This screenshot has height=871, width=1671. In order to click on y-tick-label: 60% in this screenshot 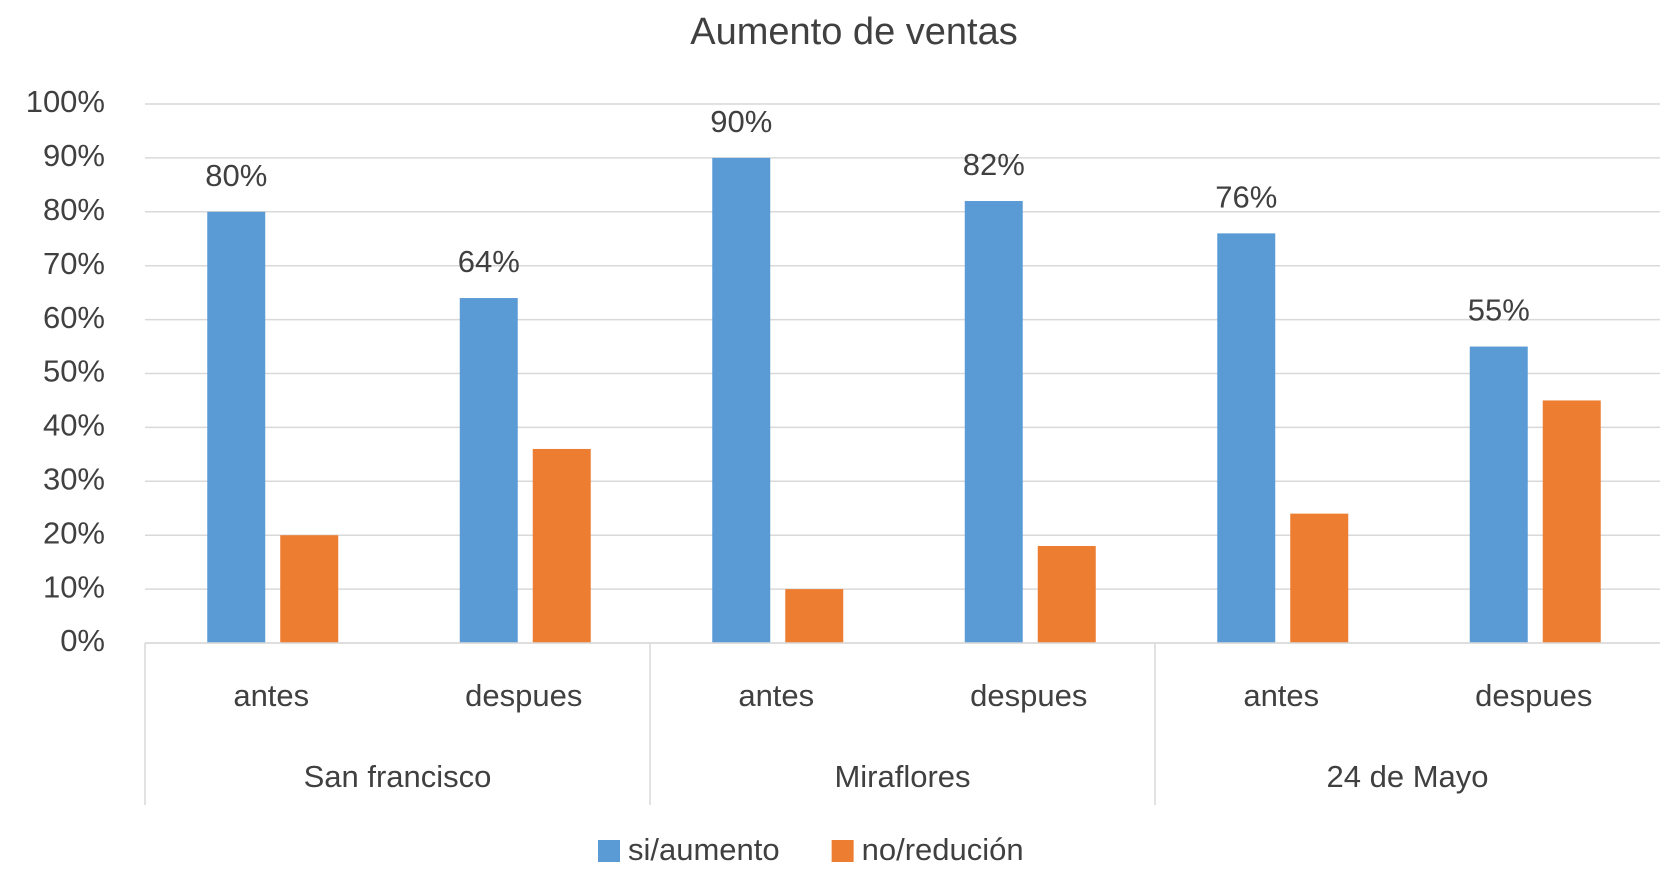, I will do `click(74, 317)`.